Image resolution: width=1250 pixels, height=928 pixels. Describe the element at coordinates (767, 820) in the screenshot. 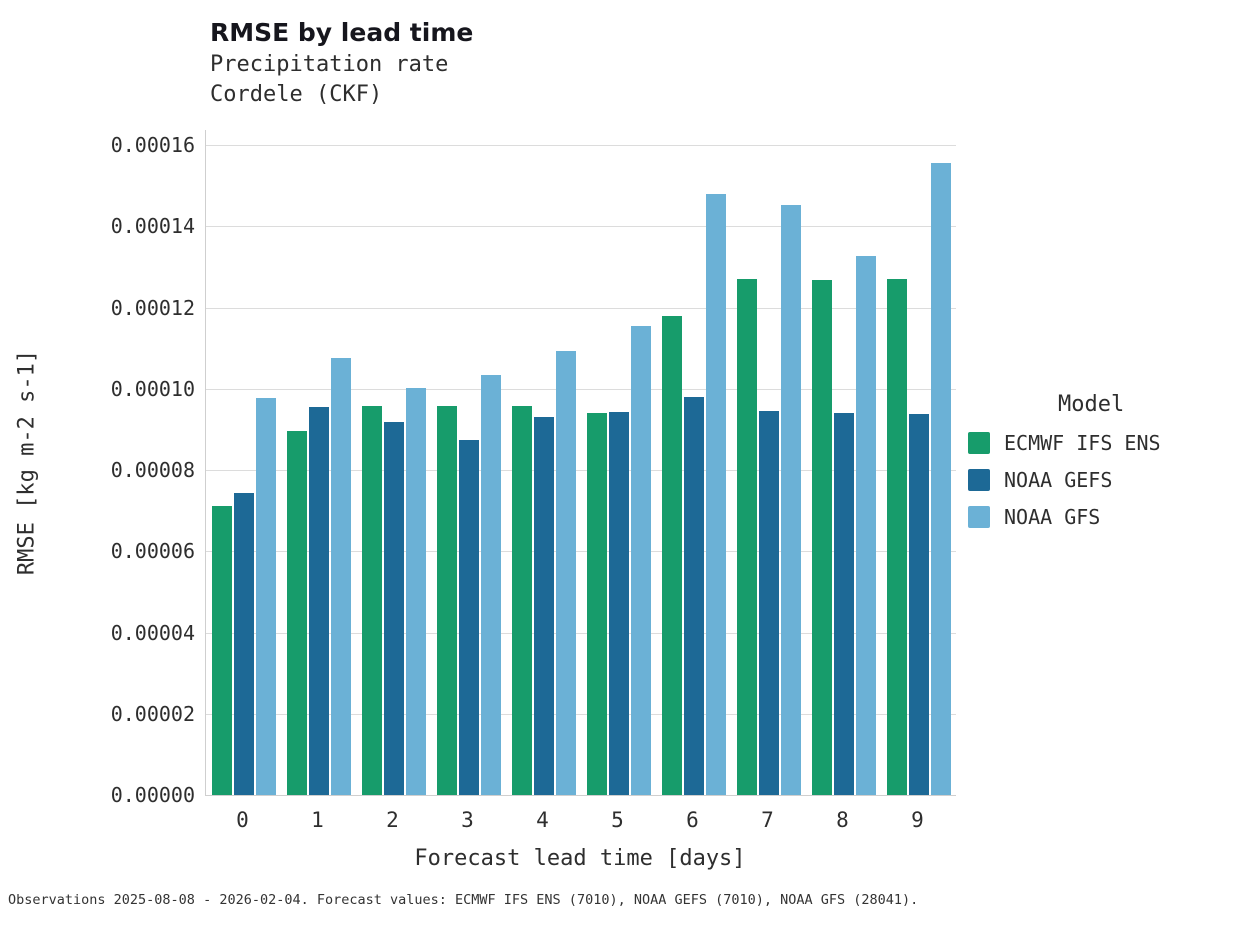

I see `x-tick-label: 7` at that location.